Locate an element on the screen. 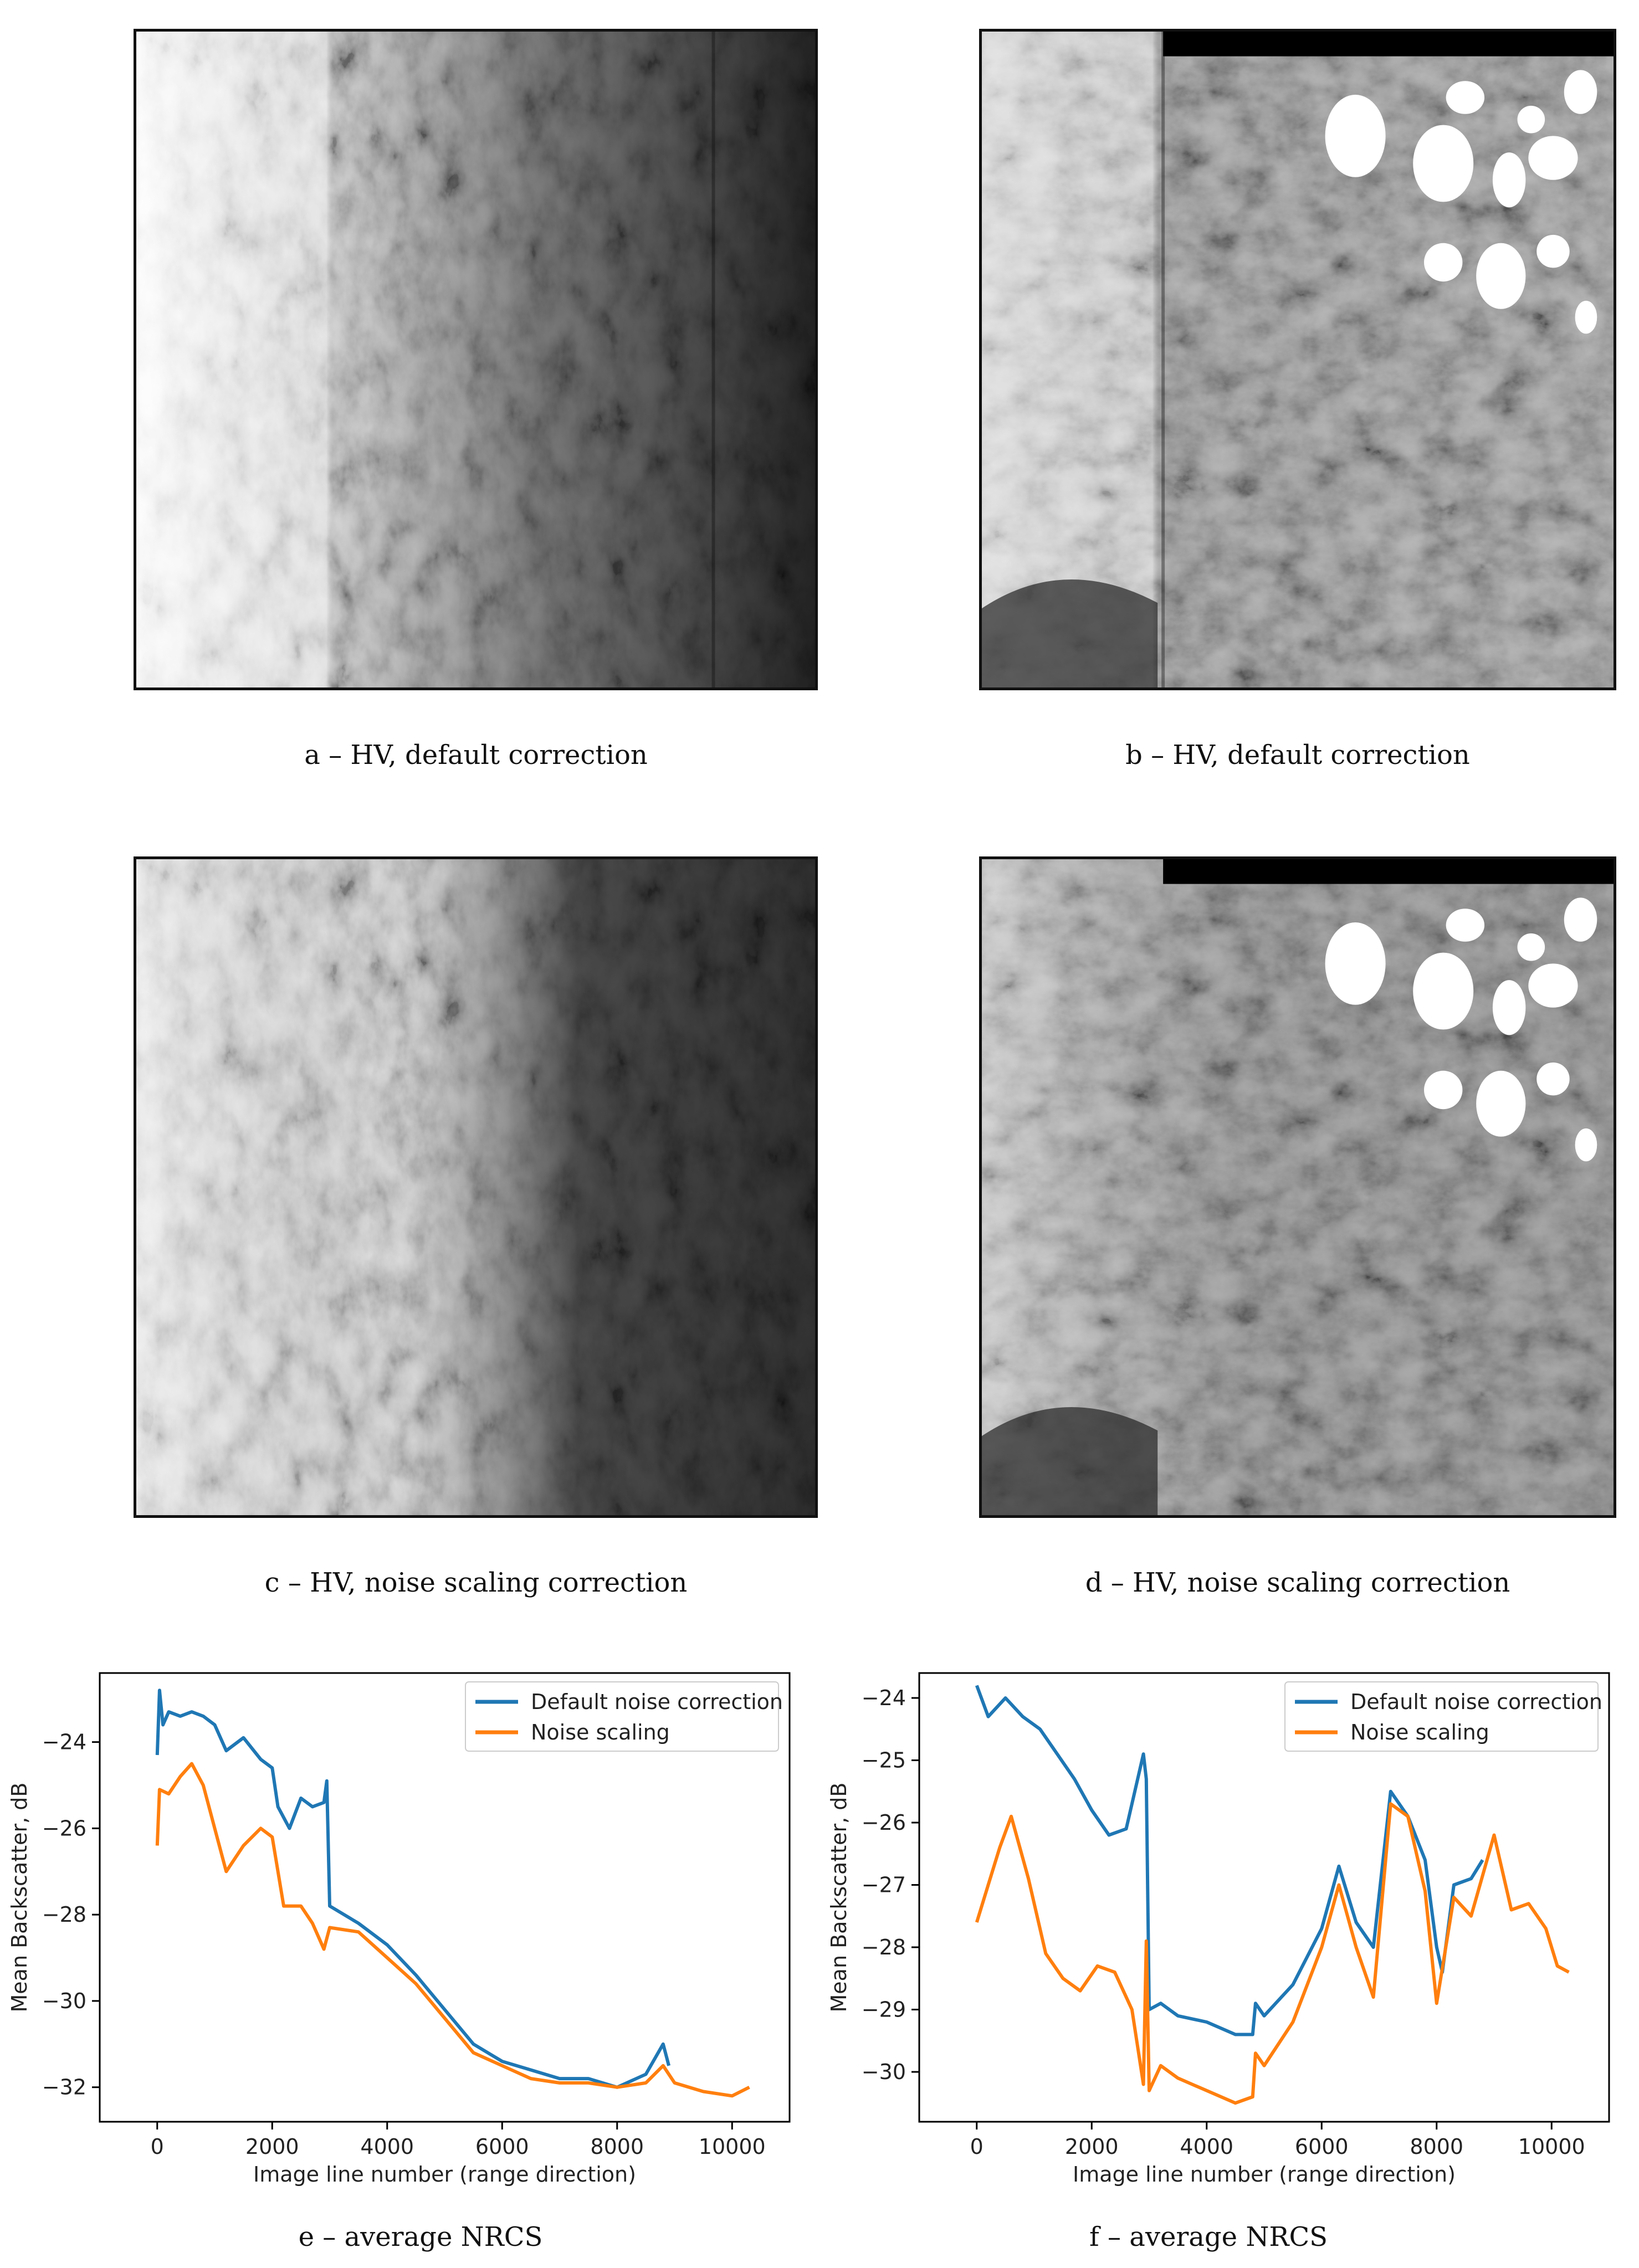  caption-a: a – HV, default correction is located at coordinates (476, 755).